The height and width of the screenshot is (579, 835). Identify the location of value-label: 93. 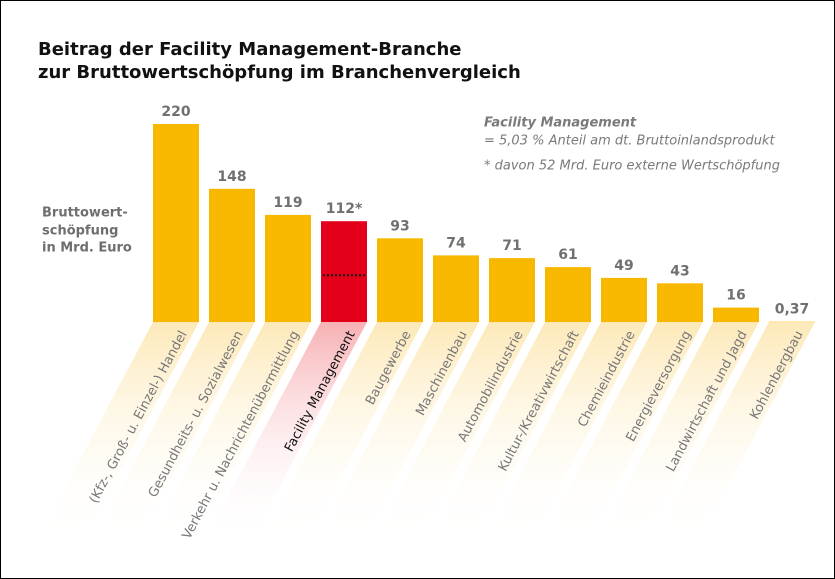
(399, 226).